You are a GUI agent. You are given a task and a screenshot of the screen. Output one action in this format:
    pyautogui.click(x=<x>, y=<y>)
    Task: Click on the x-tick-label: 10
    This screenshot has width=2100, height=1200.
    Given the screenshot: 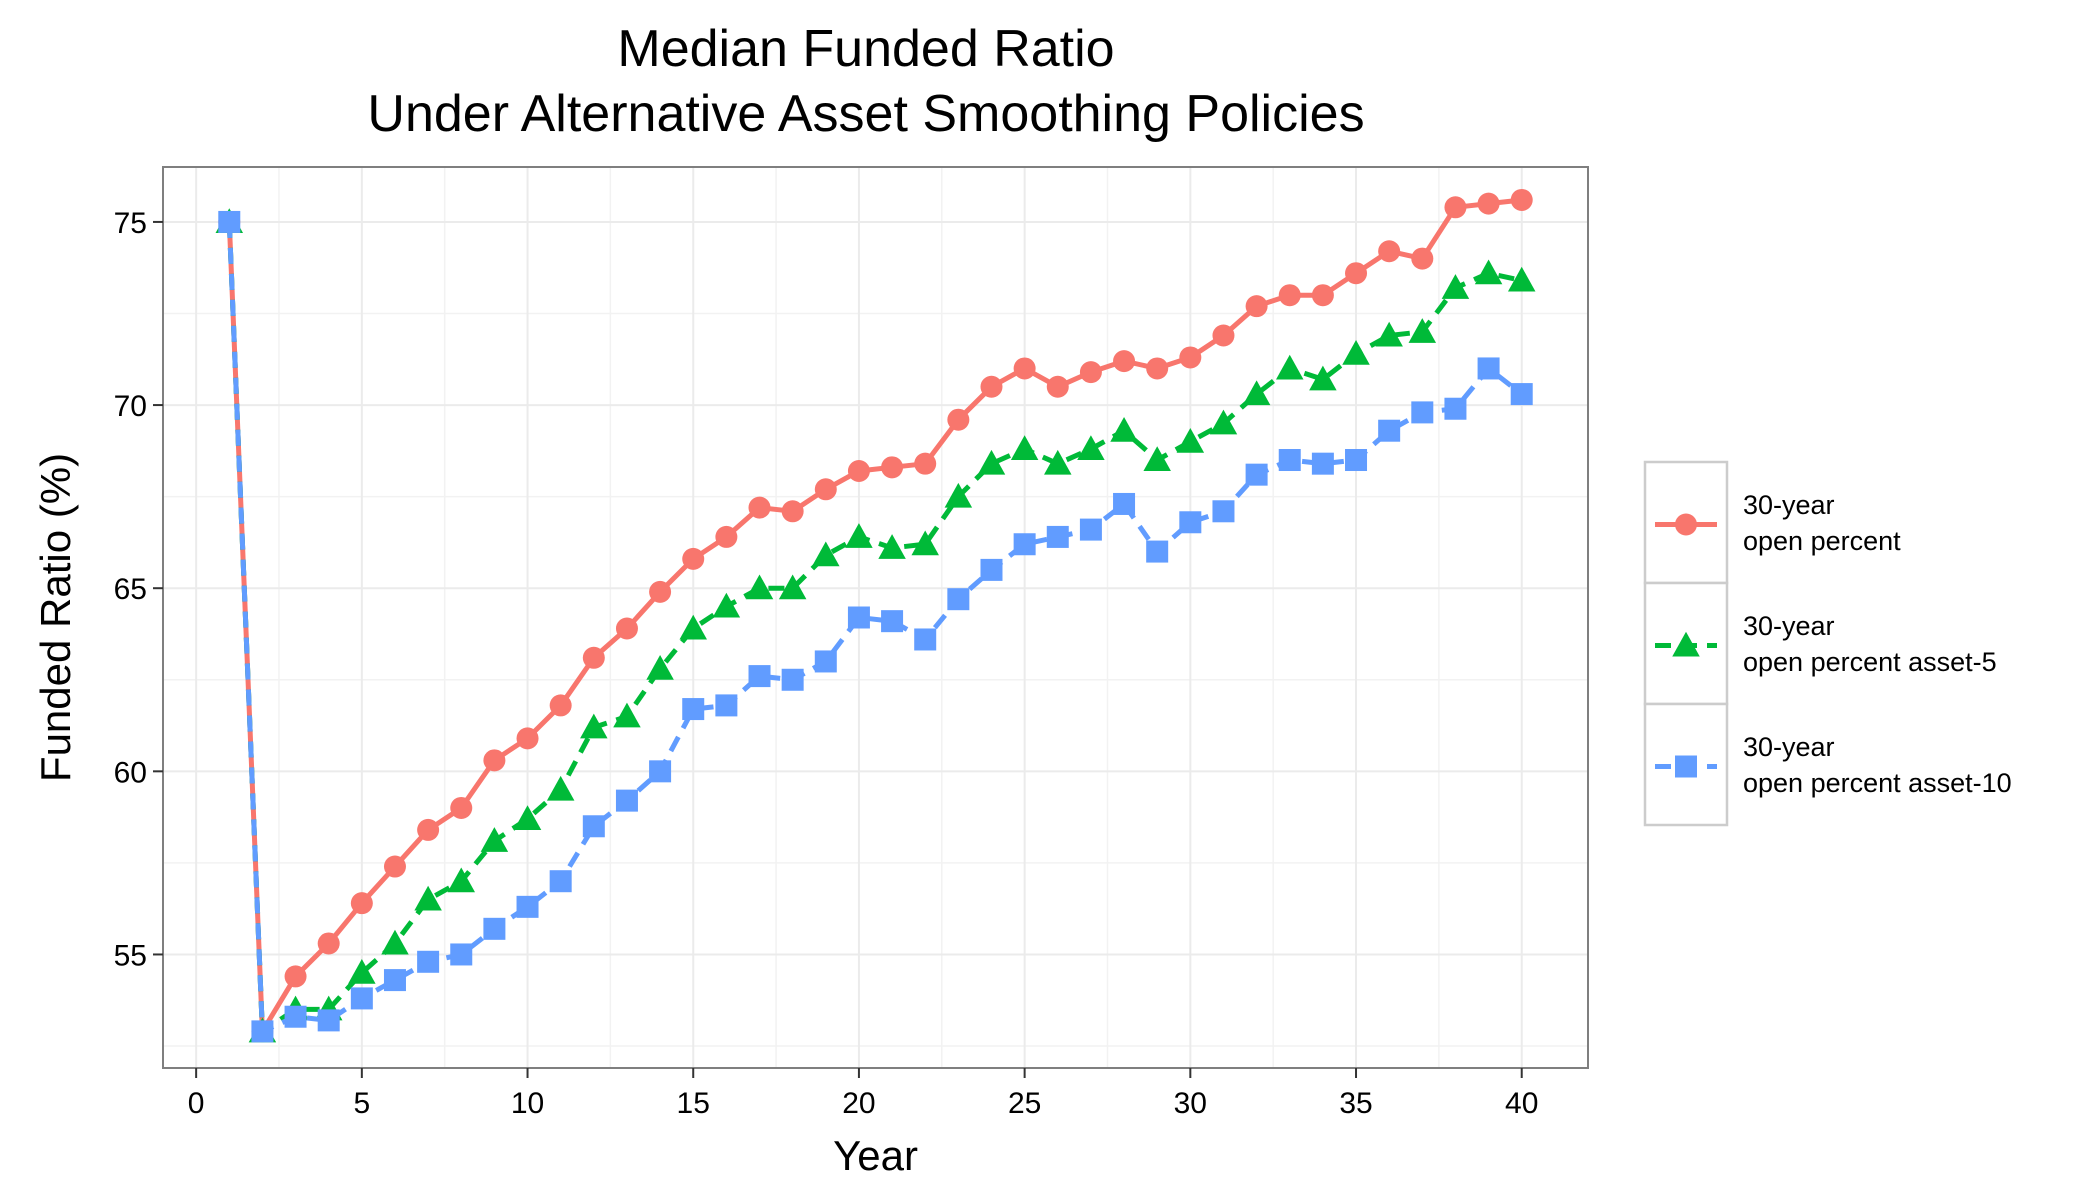 What is the action you would take?
    pyautogui.click(x=527, y=1103)
    